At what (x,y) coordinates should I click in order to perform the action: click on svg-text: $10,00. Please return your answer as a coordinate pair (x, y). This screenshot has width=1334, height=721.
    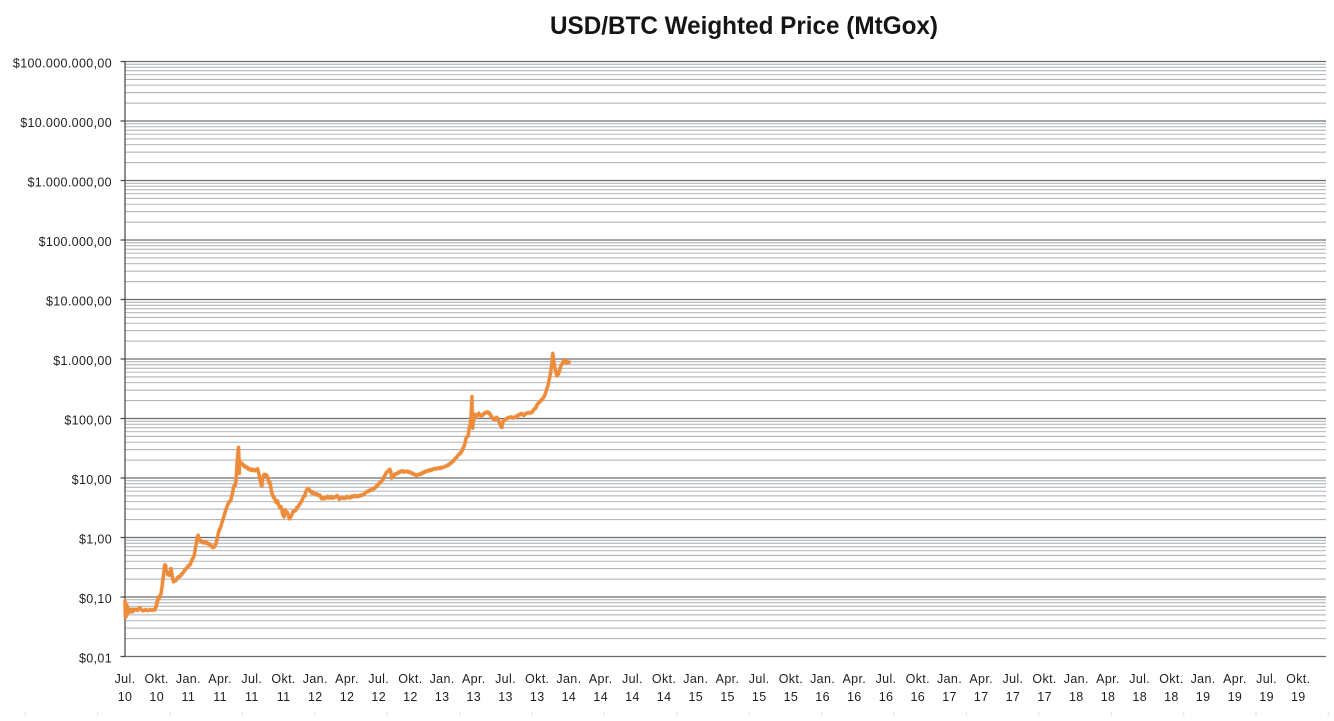
    Looking at the image, I should click on (92, 480).